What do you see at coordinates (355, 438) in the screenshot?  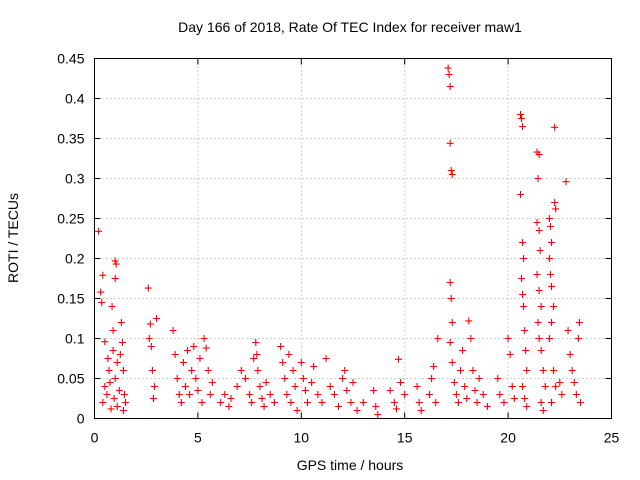 I see `x-tick-labels: 0 5 10 15 20 25` at bounding box center [355, 438].